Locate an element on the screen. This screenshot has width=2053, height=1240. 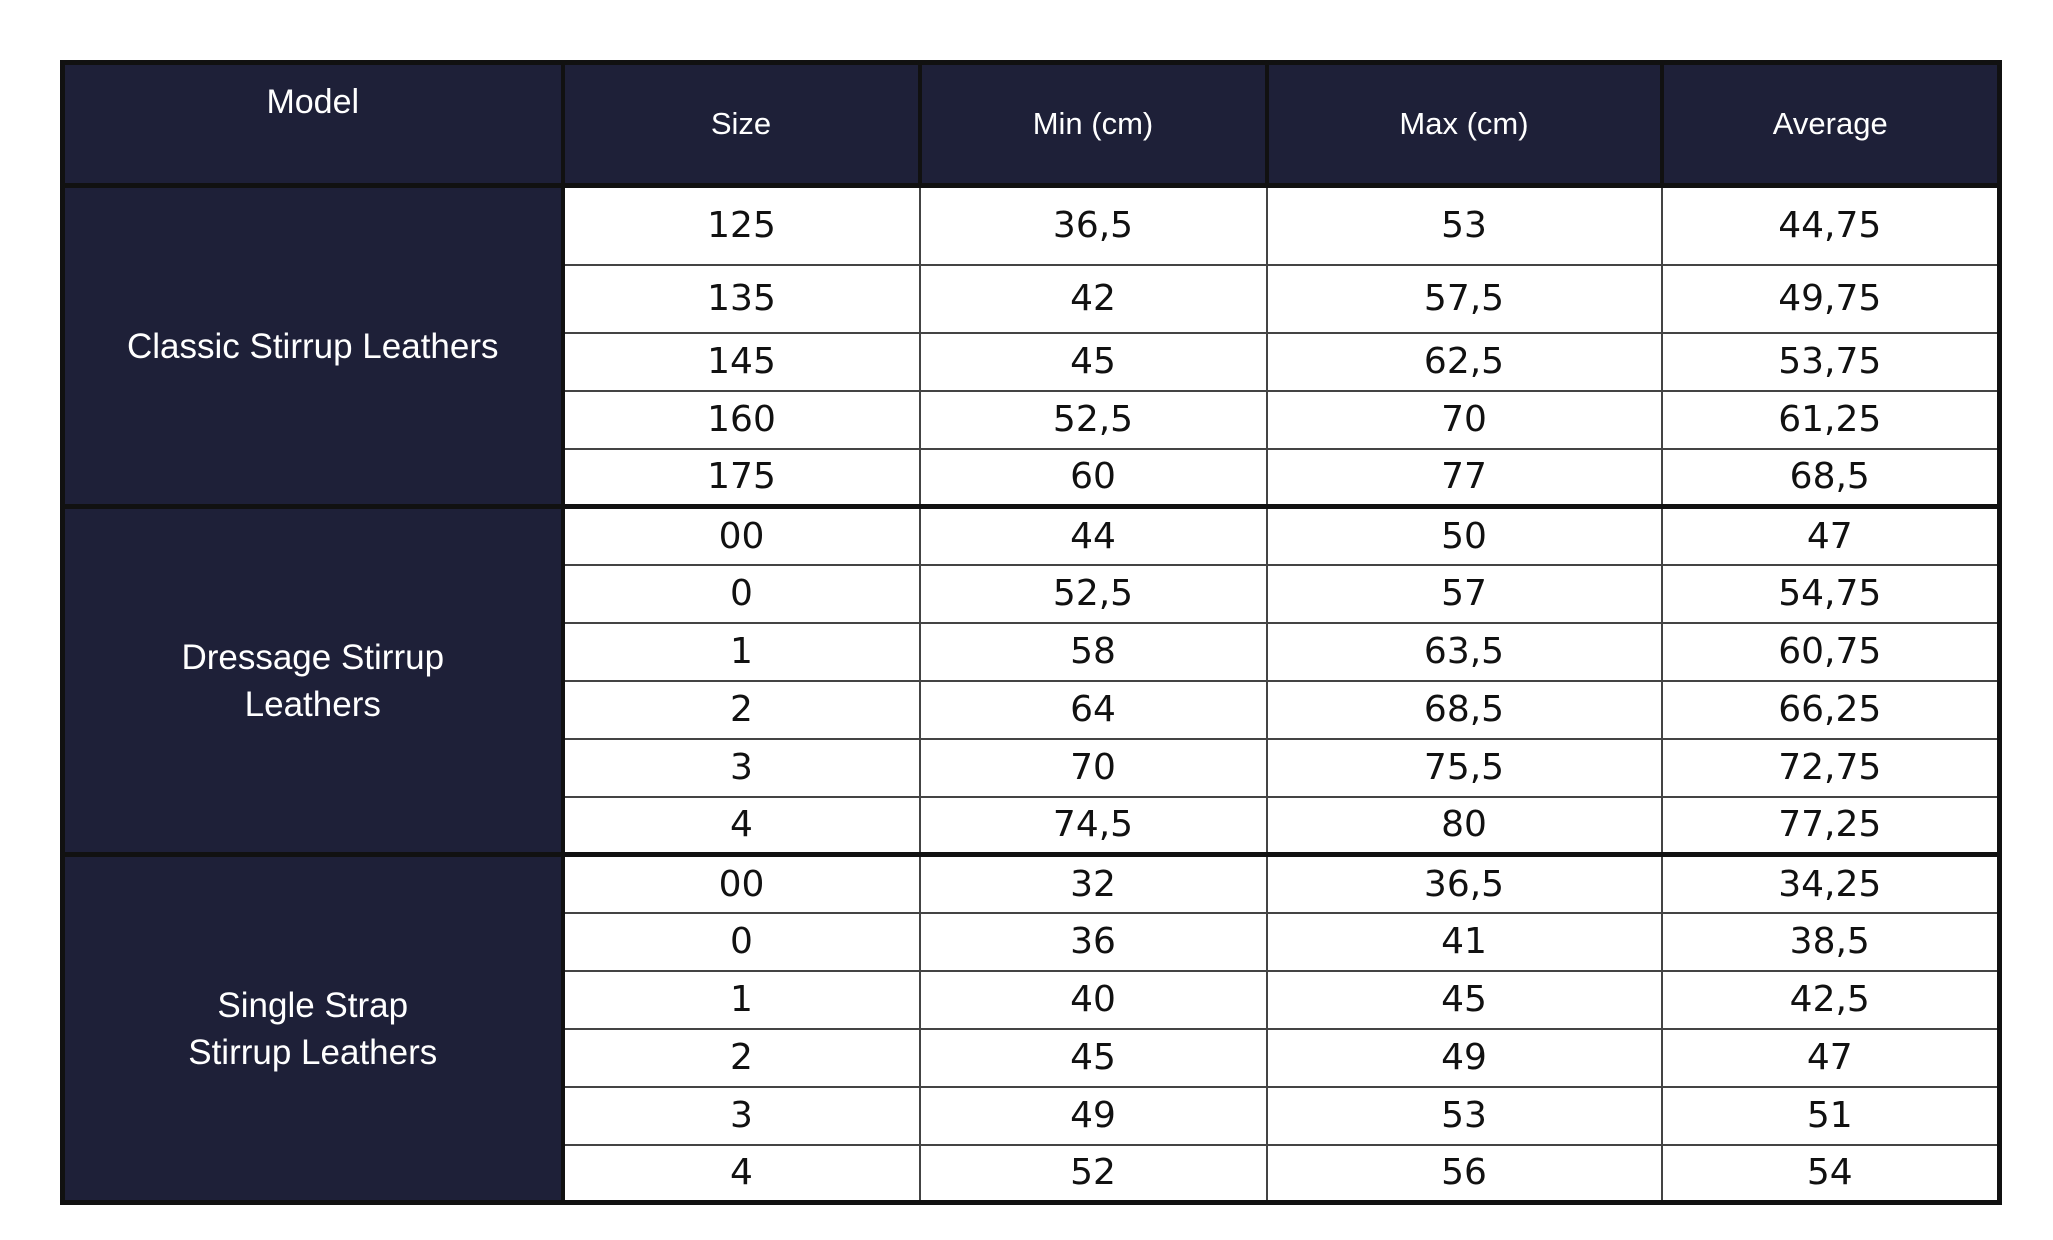
table-row: 0 52,5 57 54,75 is located at coordinates (1032, 593).